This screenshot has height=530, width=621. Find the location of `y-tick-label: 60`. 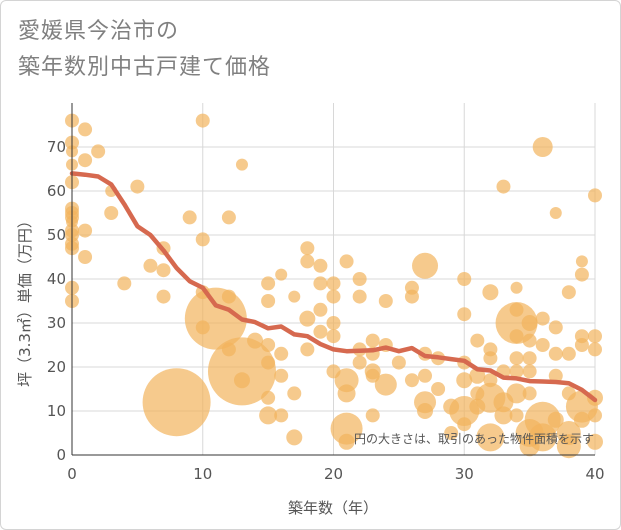

y-tick-label: 60 is located at coordinates (56, 191).